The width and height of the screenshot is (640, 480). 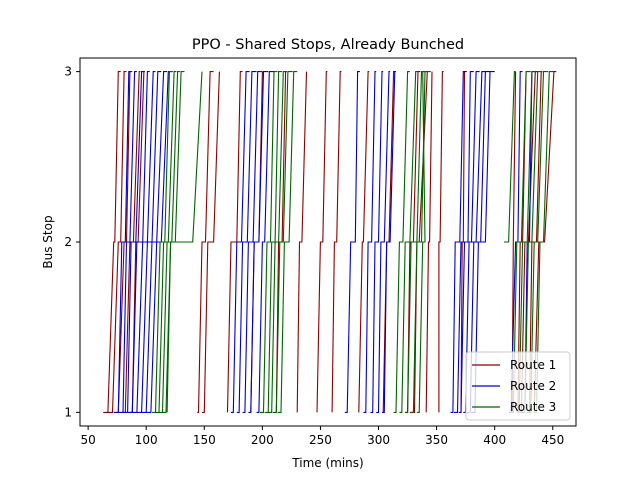 I want to click on y-axis-label: Bus Stop, so click(x=48, y=241).